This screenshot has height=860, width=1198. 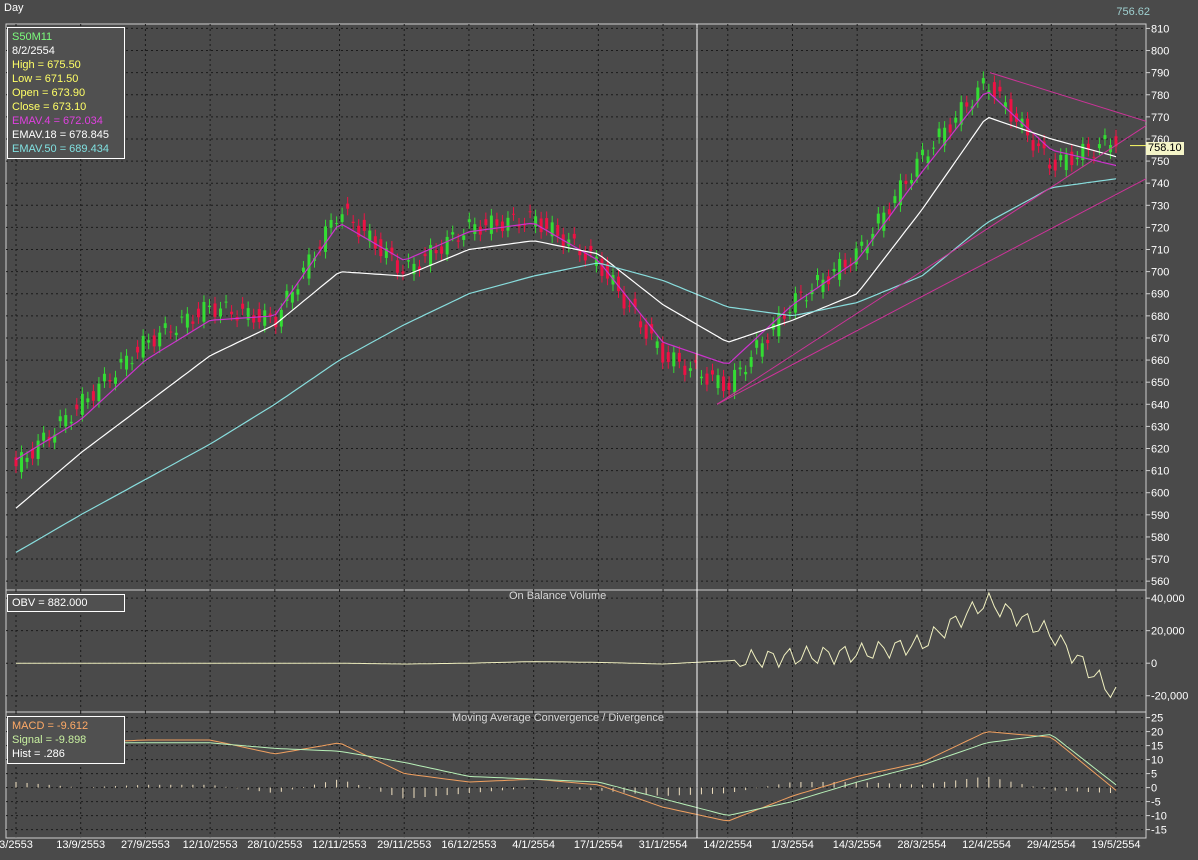 I want to click on ytick-label-0-8: 640, so click(x=1160, y=405).